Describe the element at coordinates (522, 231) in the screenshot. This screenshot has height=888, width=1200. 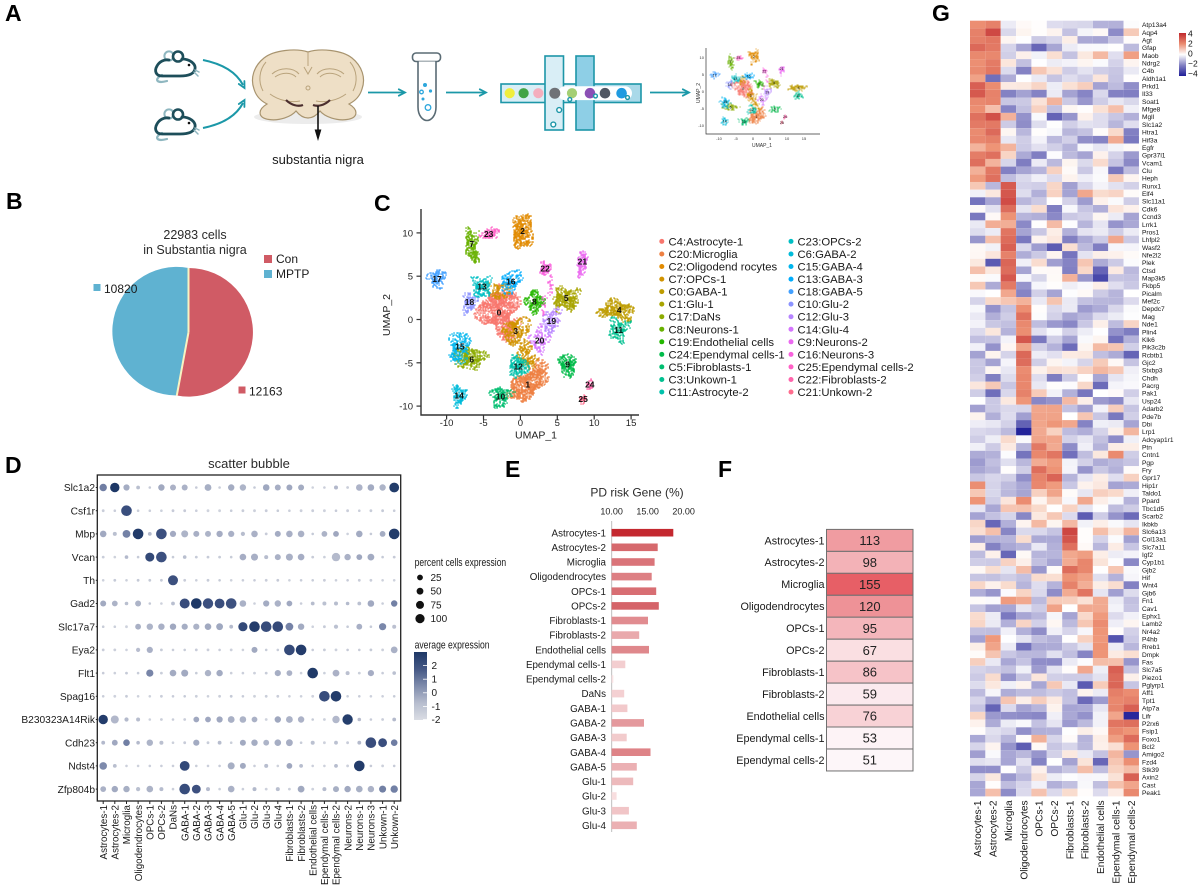
I see `svg-text: 2` at that location.